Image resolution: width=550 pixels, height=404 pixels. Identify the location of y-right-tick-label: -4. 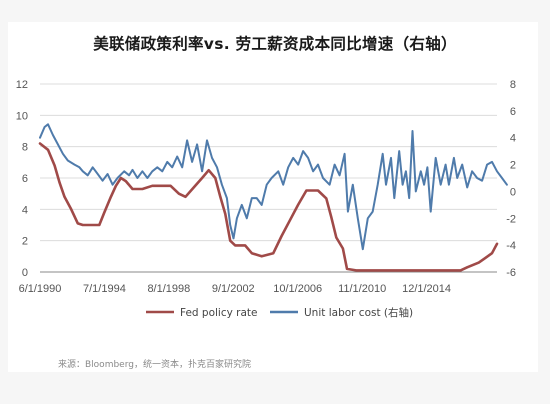
(511, 246).